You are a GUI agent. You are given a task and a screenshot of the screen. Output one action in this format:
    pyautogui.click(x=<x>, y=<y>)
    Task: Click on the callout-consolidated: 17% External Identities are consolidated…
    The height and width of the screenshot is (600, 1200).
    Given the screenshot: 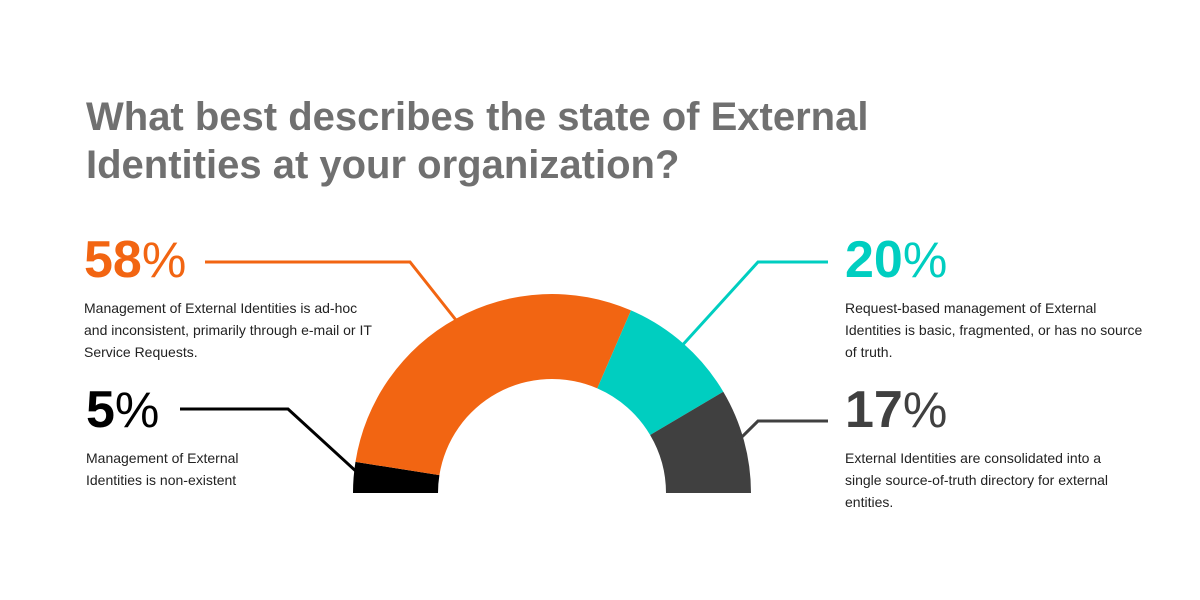 What is the action you would take?
    pyautogui.click(x=990, y=448)
    